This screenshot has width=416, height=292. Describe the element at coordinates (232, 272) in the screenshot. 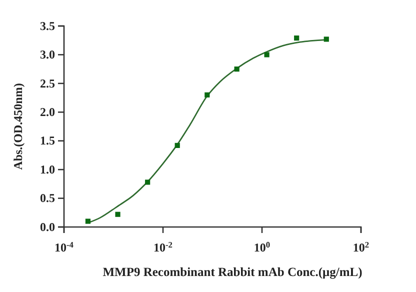

I see `x-axis-title: MMP9 Recombinant Rabbit mAb Conc.(μg/mL)` at that location.